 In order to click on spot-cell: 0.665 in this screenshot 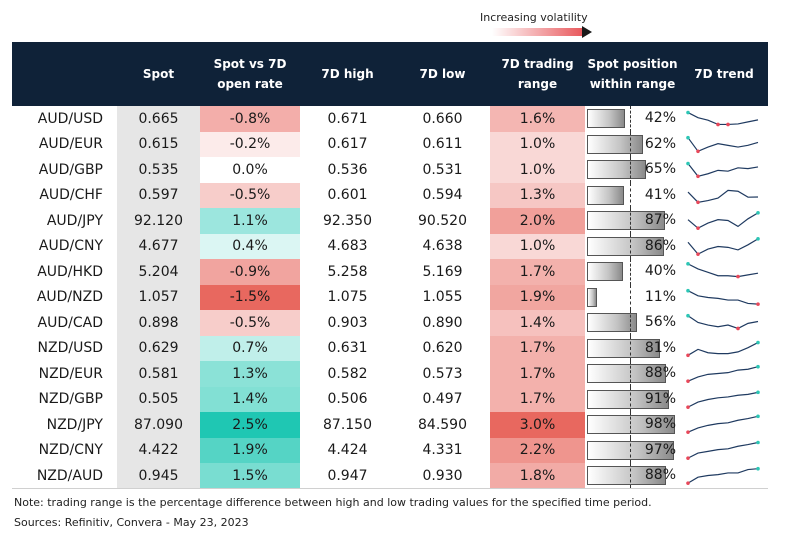, I will do `click(158, 119)`.